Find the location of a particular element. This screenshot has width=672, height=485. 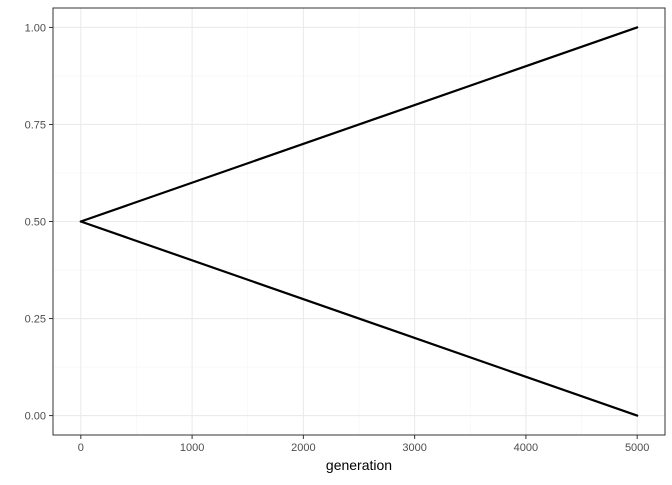

x-tick-label: 3000 is located at coordinates (414, 448).